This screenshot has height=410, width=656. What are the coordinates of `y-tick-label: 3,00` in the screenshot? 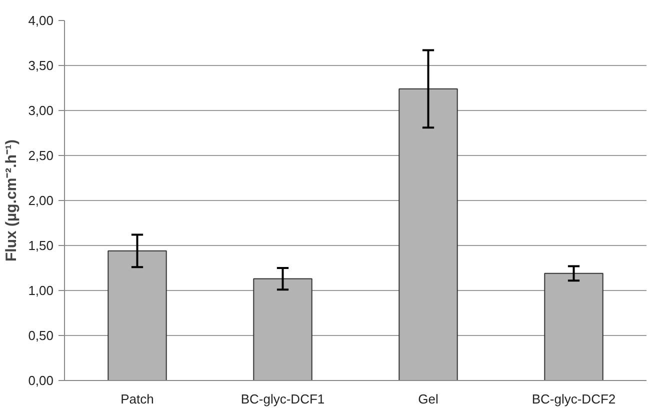 It's located at (41, 110).